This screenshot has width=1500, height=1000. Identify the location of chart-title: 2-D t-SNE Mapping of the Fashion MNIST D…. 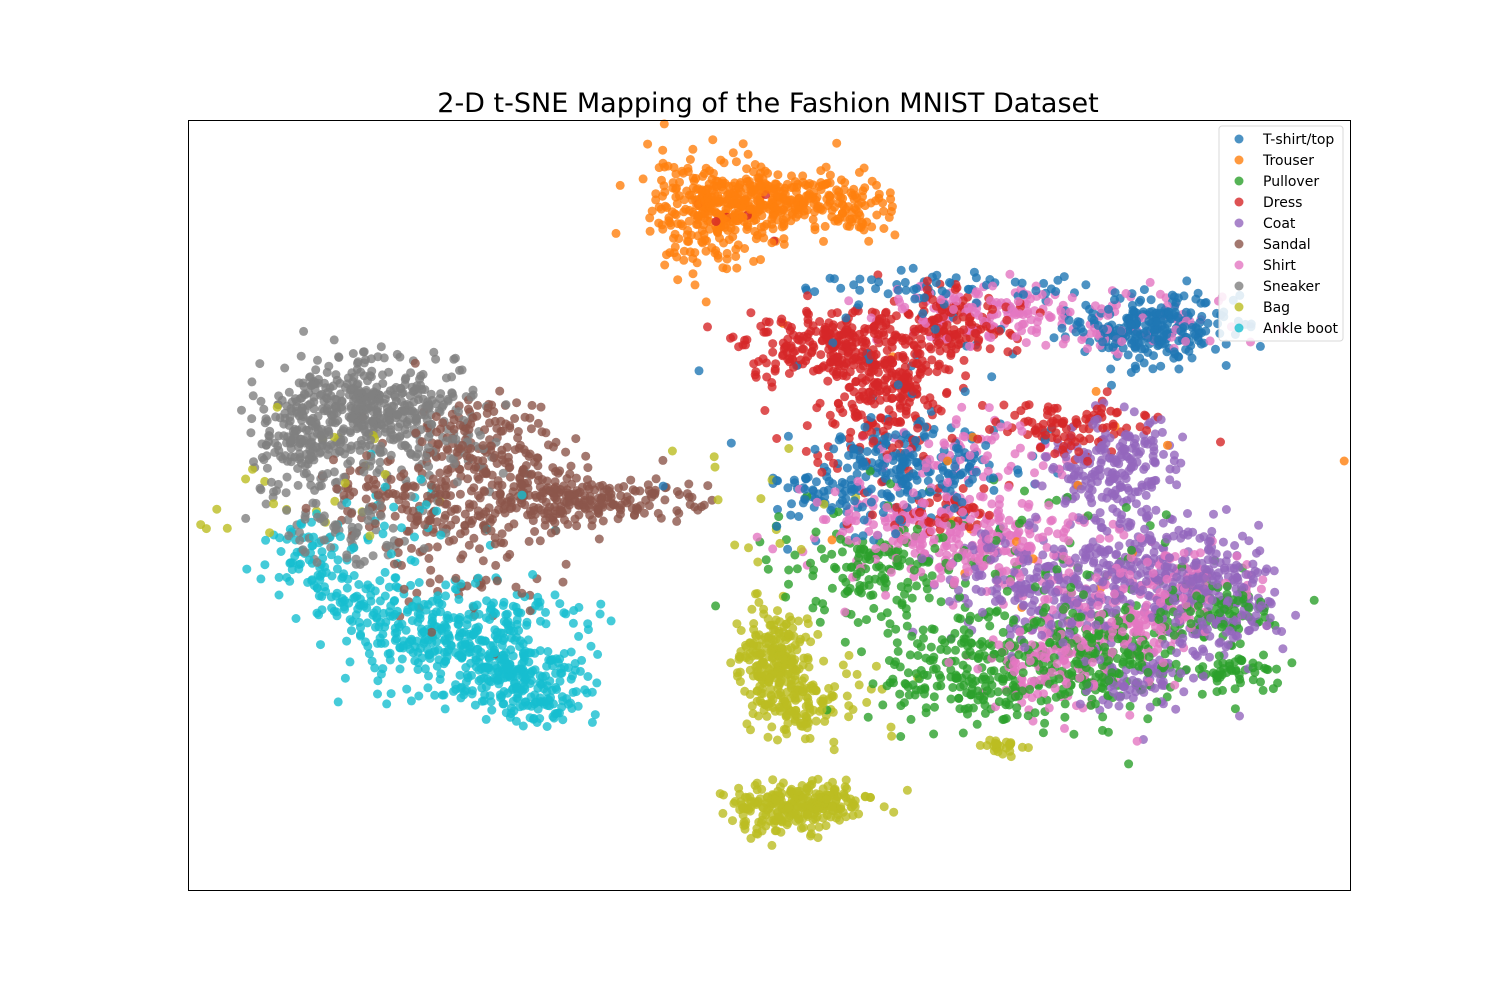
(767, 103).